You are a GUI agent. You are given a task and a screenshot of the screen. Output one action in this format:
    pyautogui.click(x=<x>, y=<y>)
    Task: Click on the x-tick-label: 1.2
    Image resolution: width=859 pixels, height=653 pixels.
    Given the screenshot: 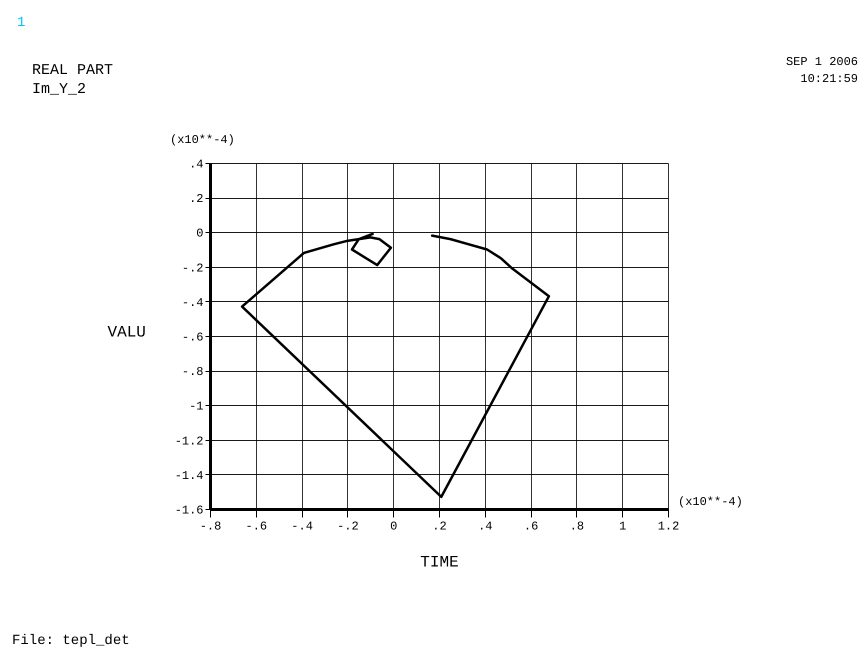 What is the action you would take?
    pyautogui.click(x=669, y=527)
    